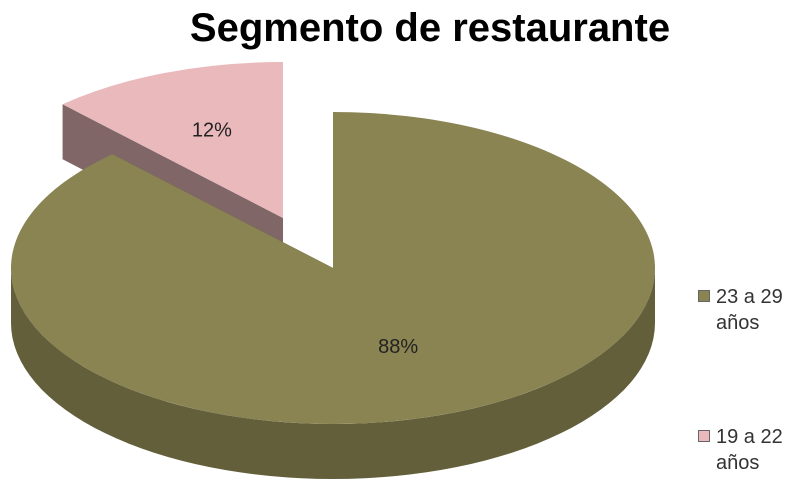 Image resolution: width=800 pixels, height=493 pixels. Describe the element at coordinates (398, 347) in the screenshot. I see `data-label: 88%` at that location.